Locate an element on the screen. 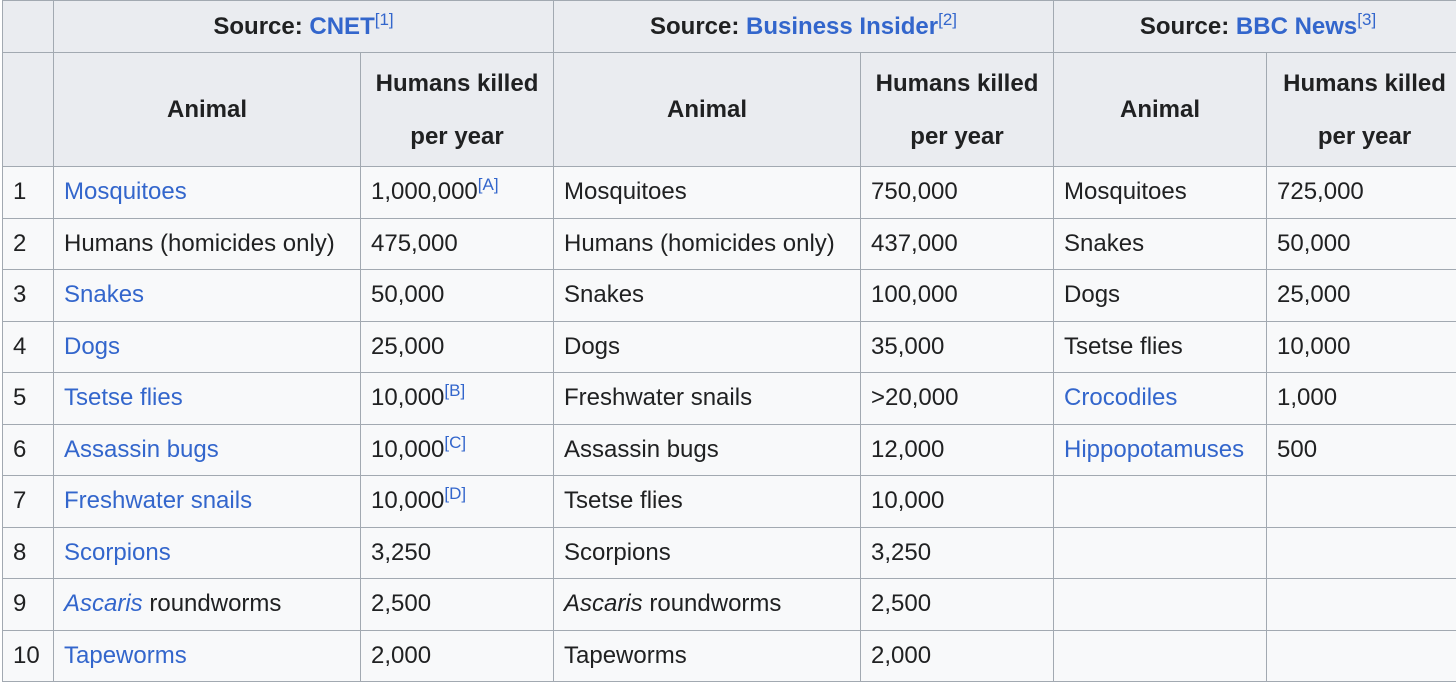 Image resolution: width=1456 pixels, height=682 pixels. animal-link: Hippopotamuses is located at coordinates (1154, 449).